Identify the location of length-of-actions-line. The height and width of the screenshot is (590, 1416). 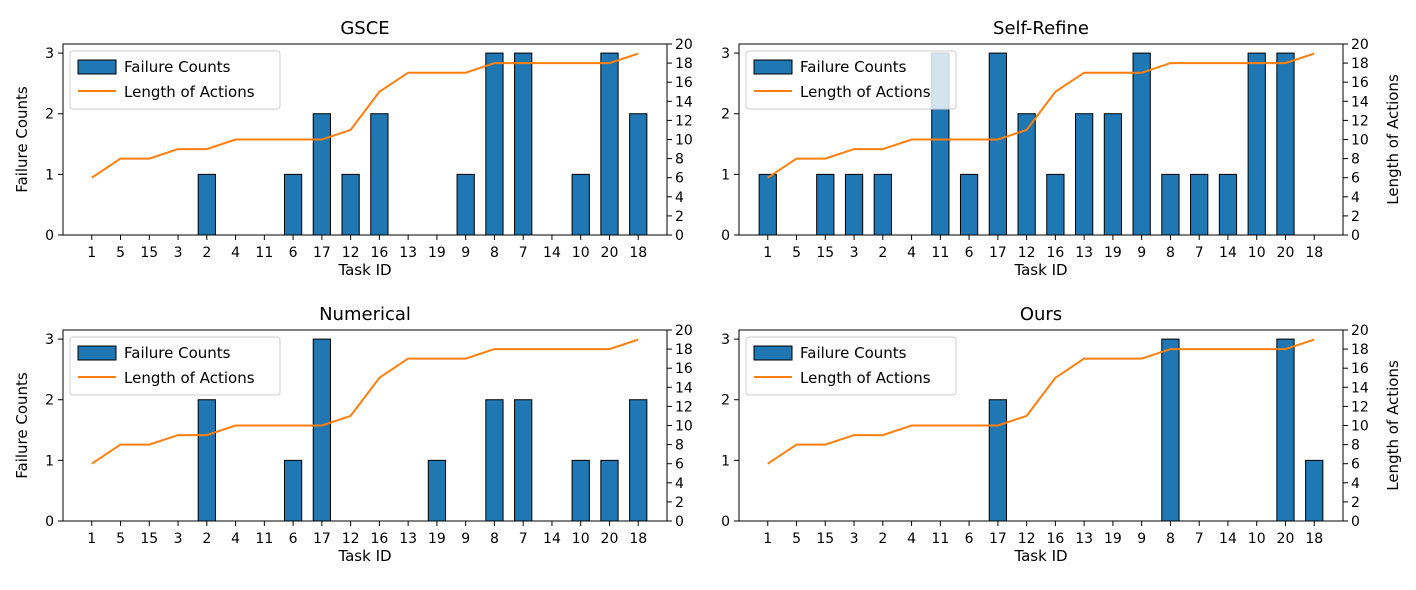
(365, 401).